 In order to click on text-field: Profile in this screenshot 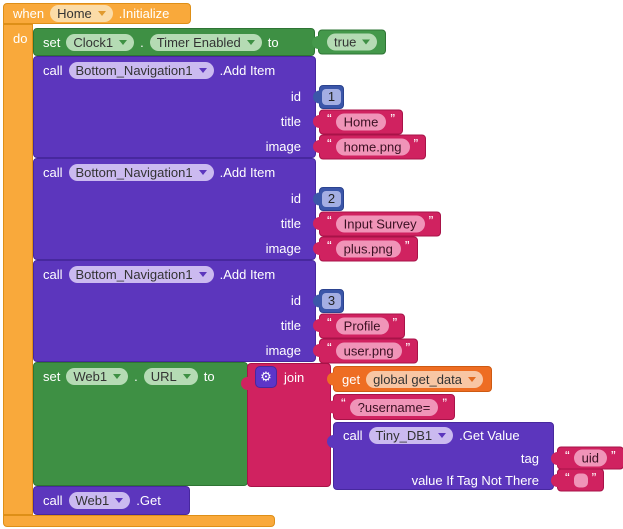, I will do `click(362, 325)`.